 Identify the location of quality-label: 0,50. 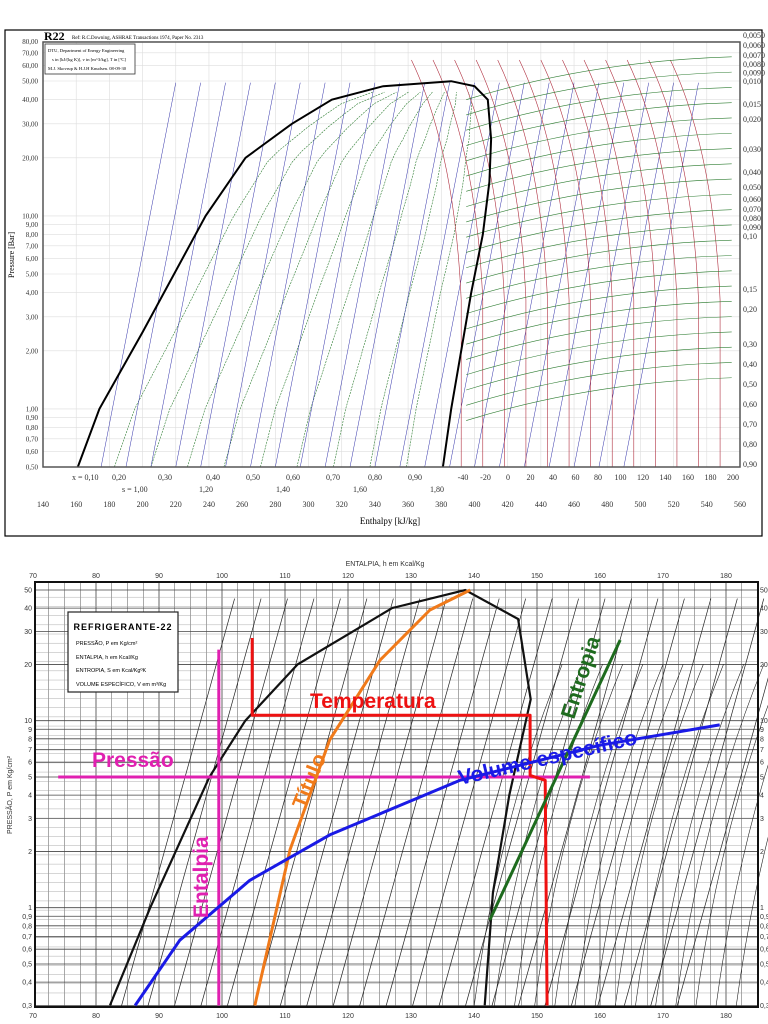
(253, 477).